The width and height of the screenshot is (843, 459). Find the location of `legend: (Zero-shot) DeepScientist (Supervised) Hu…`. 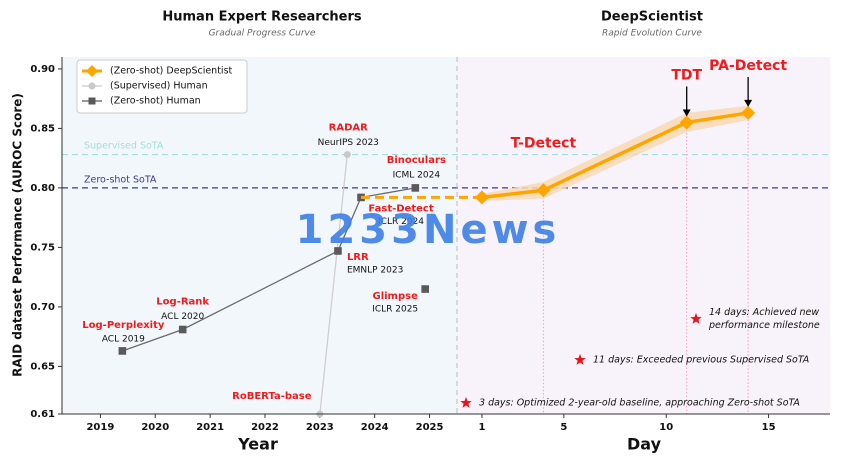

legend: (Zero-shot) DeepScientist (Supervised) Hu… is located at coordinates (162, 86).